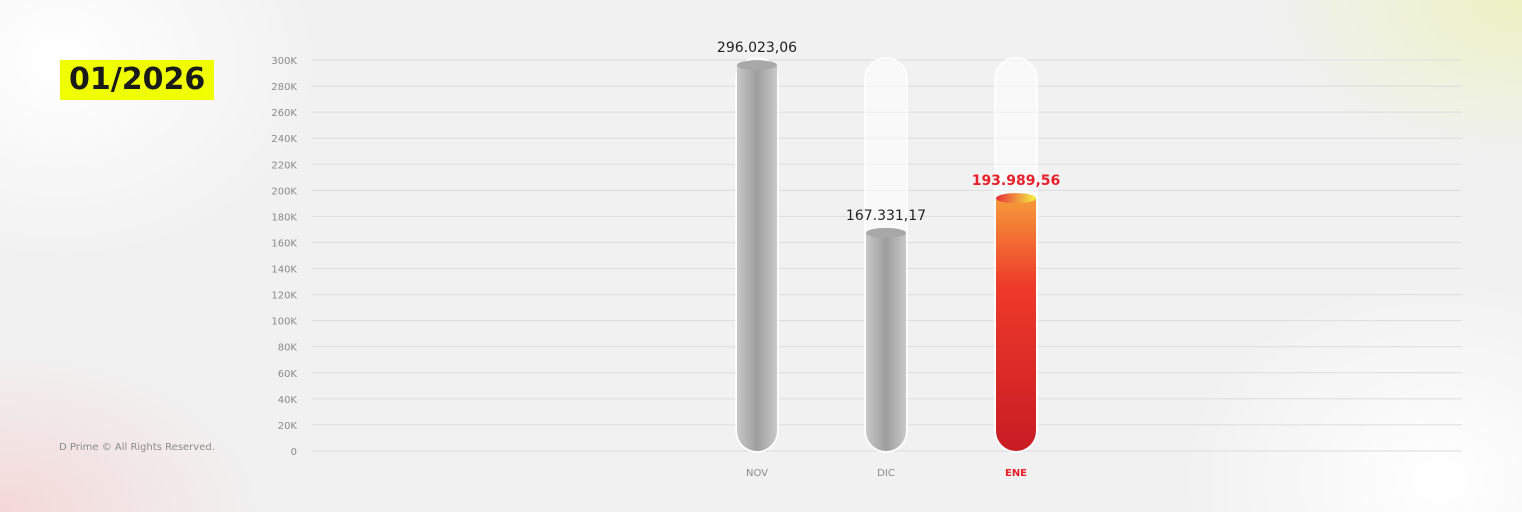 Image resolution: width=1522 pixels, height=512 pixels. Describe the element at coordinates (886, 216) in the screenshot. I see `data-label: 167.331,17` at that location.